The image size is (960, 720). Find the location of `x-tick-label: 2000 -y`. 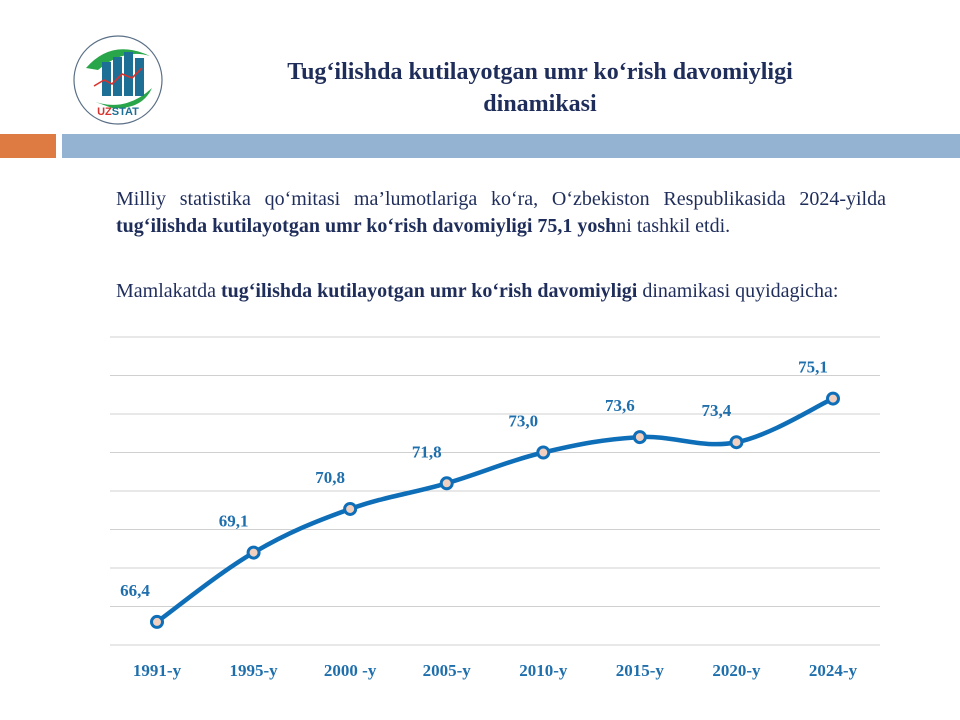

x-tick-label: 2000 -y is located at coordinates (350, 670).